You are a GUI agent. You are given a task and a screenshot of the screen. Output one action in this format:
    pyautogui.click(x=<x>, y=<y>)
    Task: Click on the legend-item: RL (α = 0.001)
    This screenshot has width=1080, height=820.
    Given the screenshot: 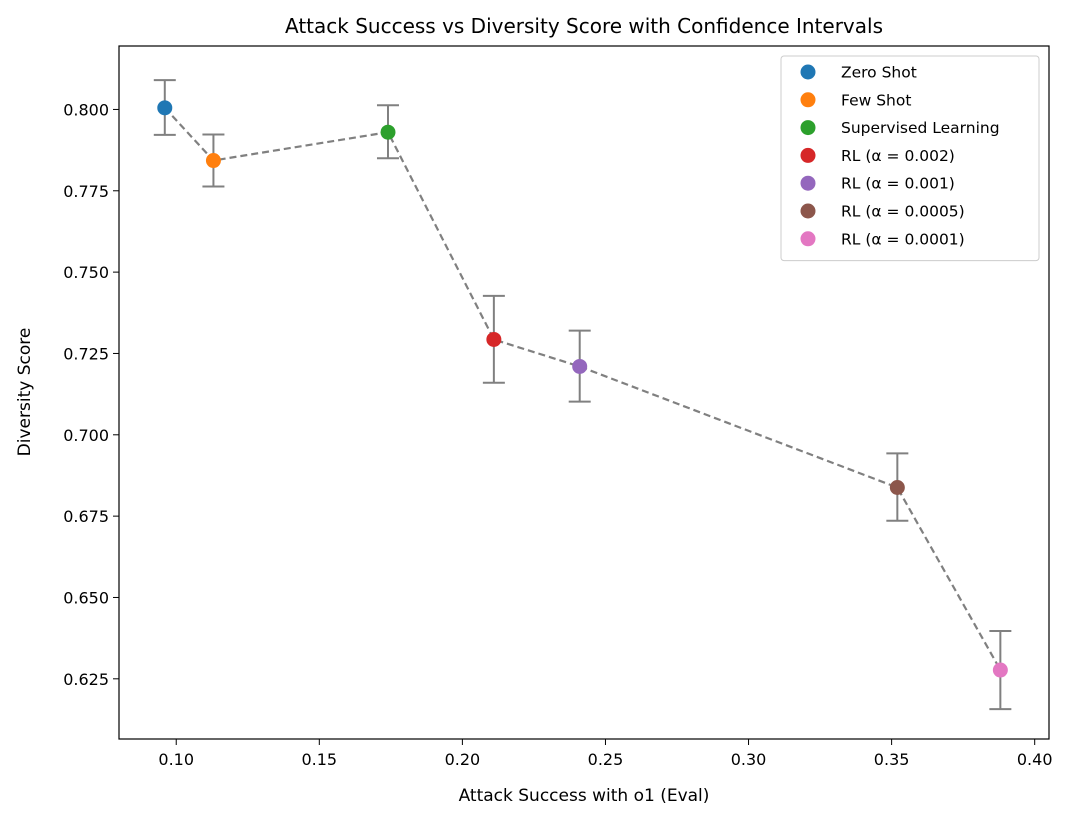 What is the action you would take?
    pyautogui.click(x=877, y=184)
    